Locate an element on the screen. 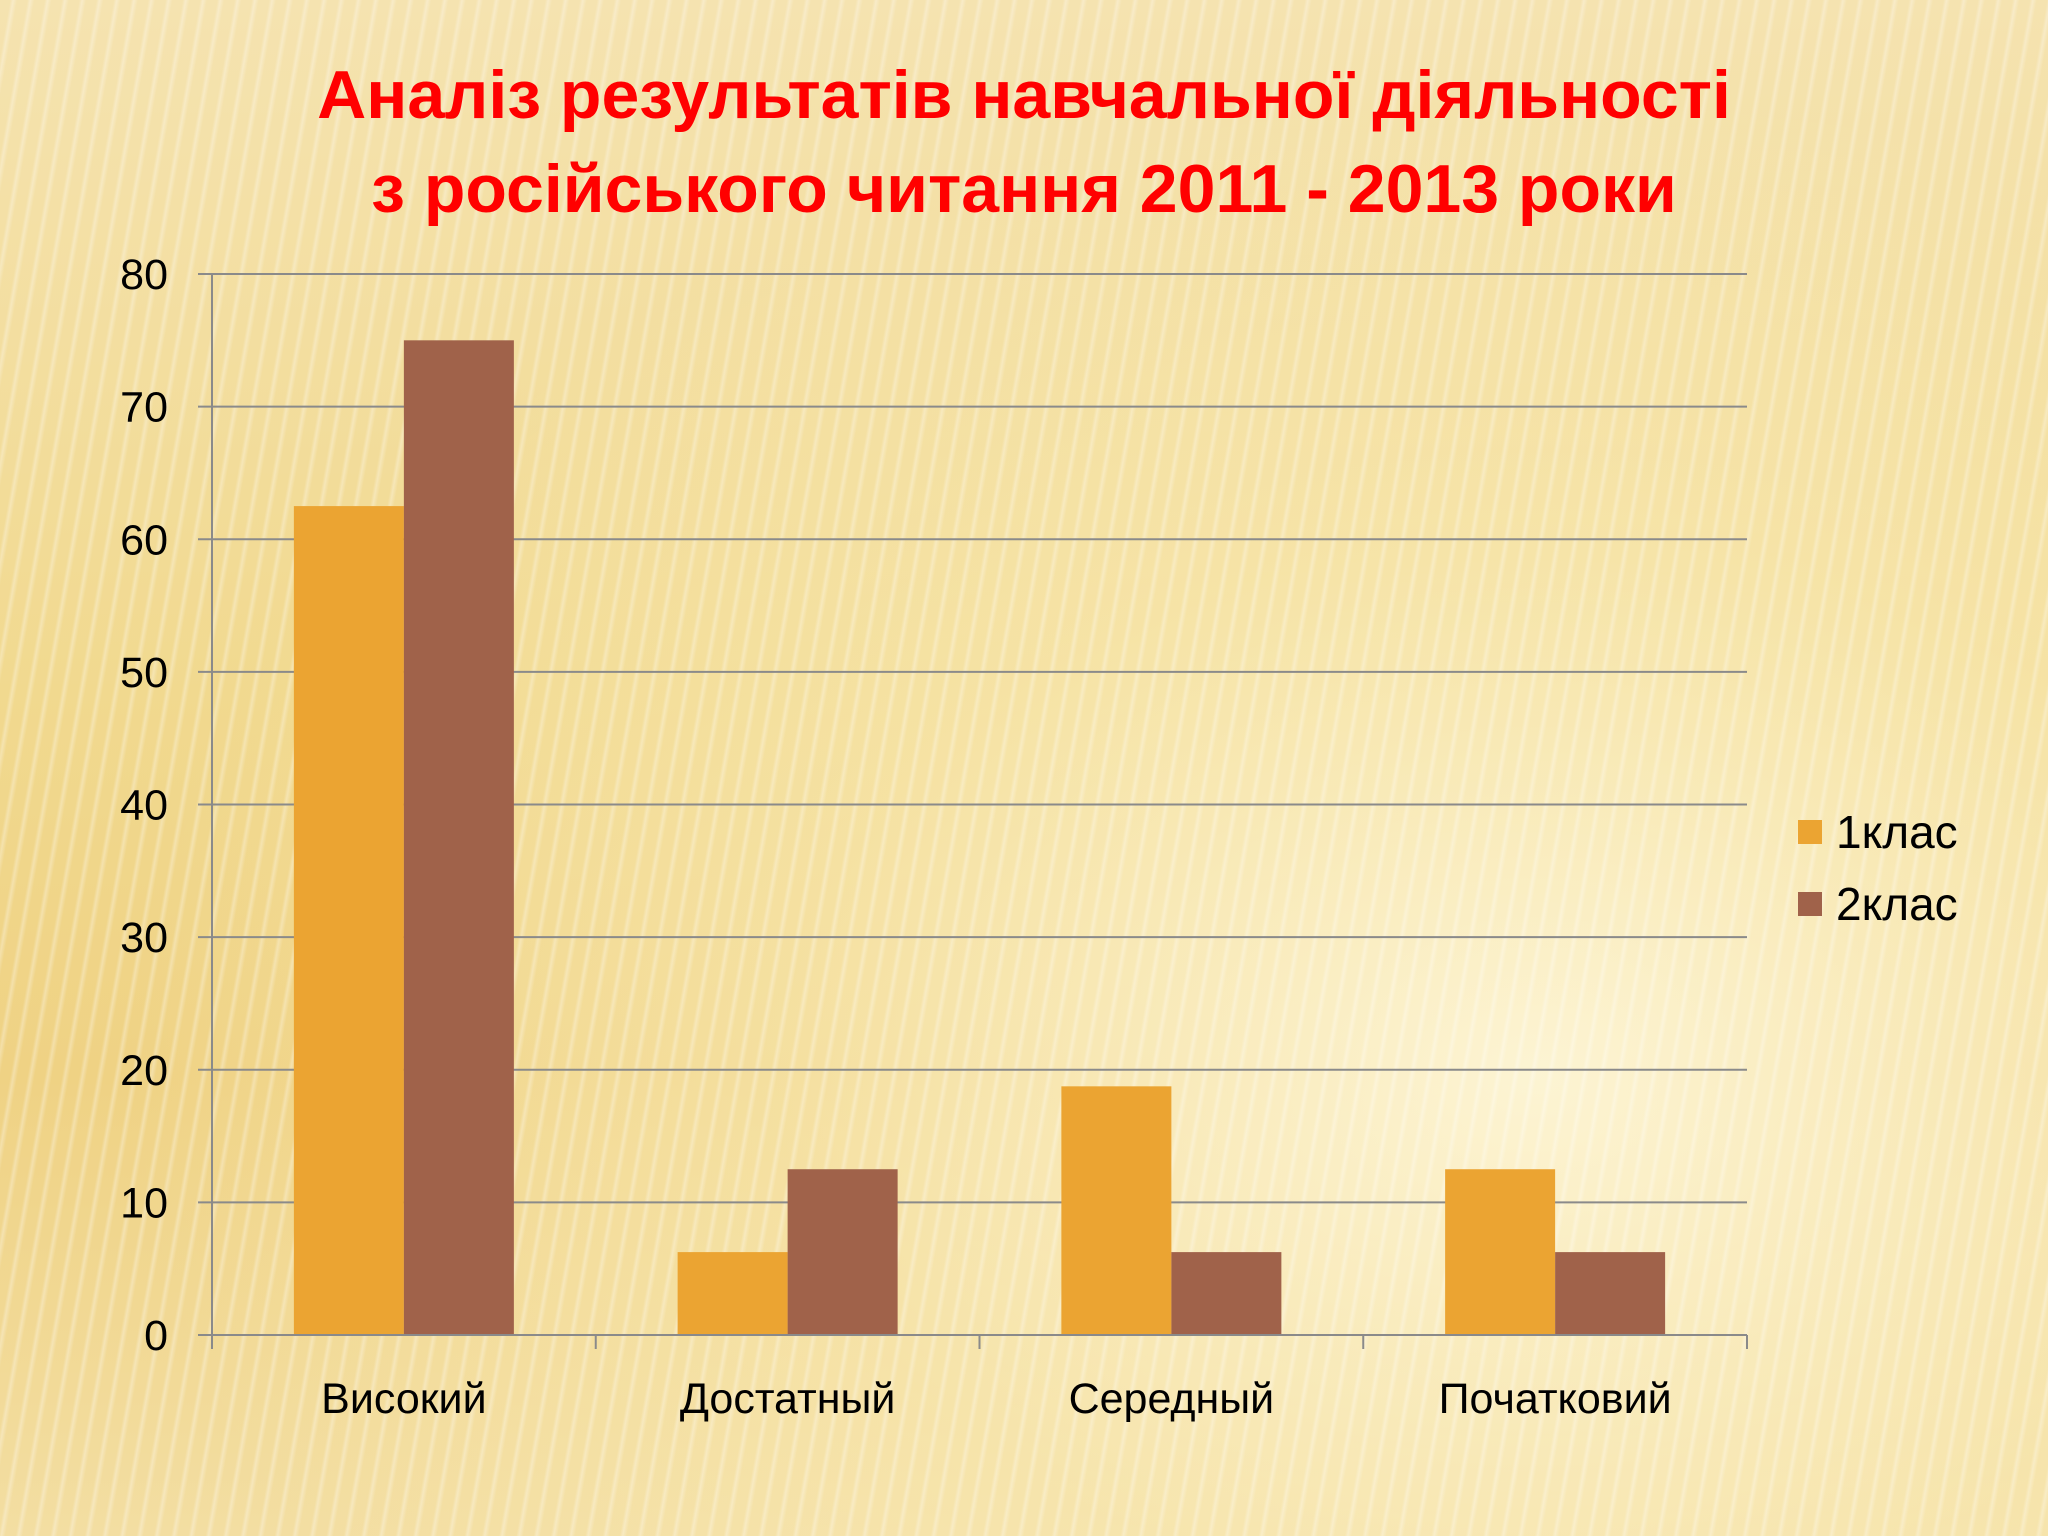  y-tick-label: 70 is located at coordinates (144, 408).